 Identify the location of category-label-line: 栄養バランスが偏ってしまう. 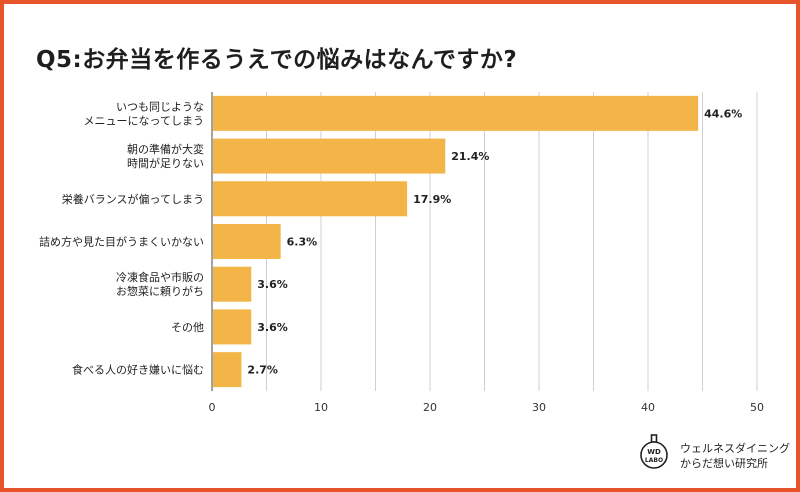
(133, 199).